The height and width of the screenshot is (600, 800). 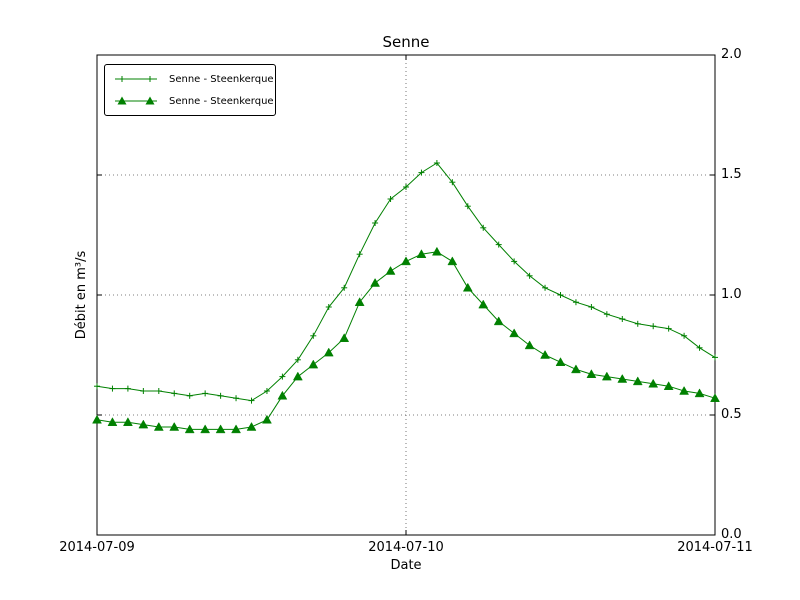 What do you see at coordinates (136, 79) in the screenshot?
I see `plus-marker-line-icon` at bounding box center [136, 79].